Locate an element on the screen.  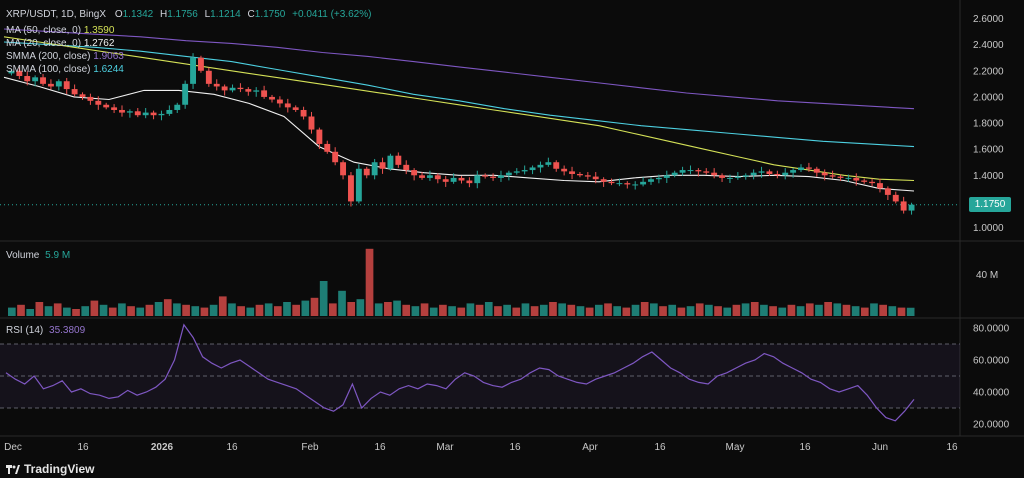
low-key: L is located at coordinates (207, 14).